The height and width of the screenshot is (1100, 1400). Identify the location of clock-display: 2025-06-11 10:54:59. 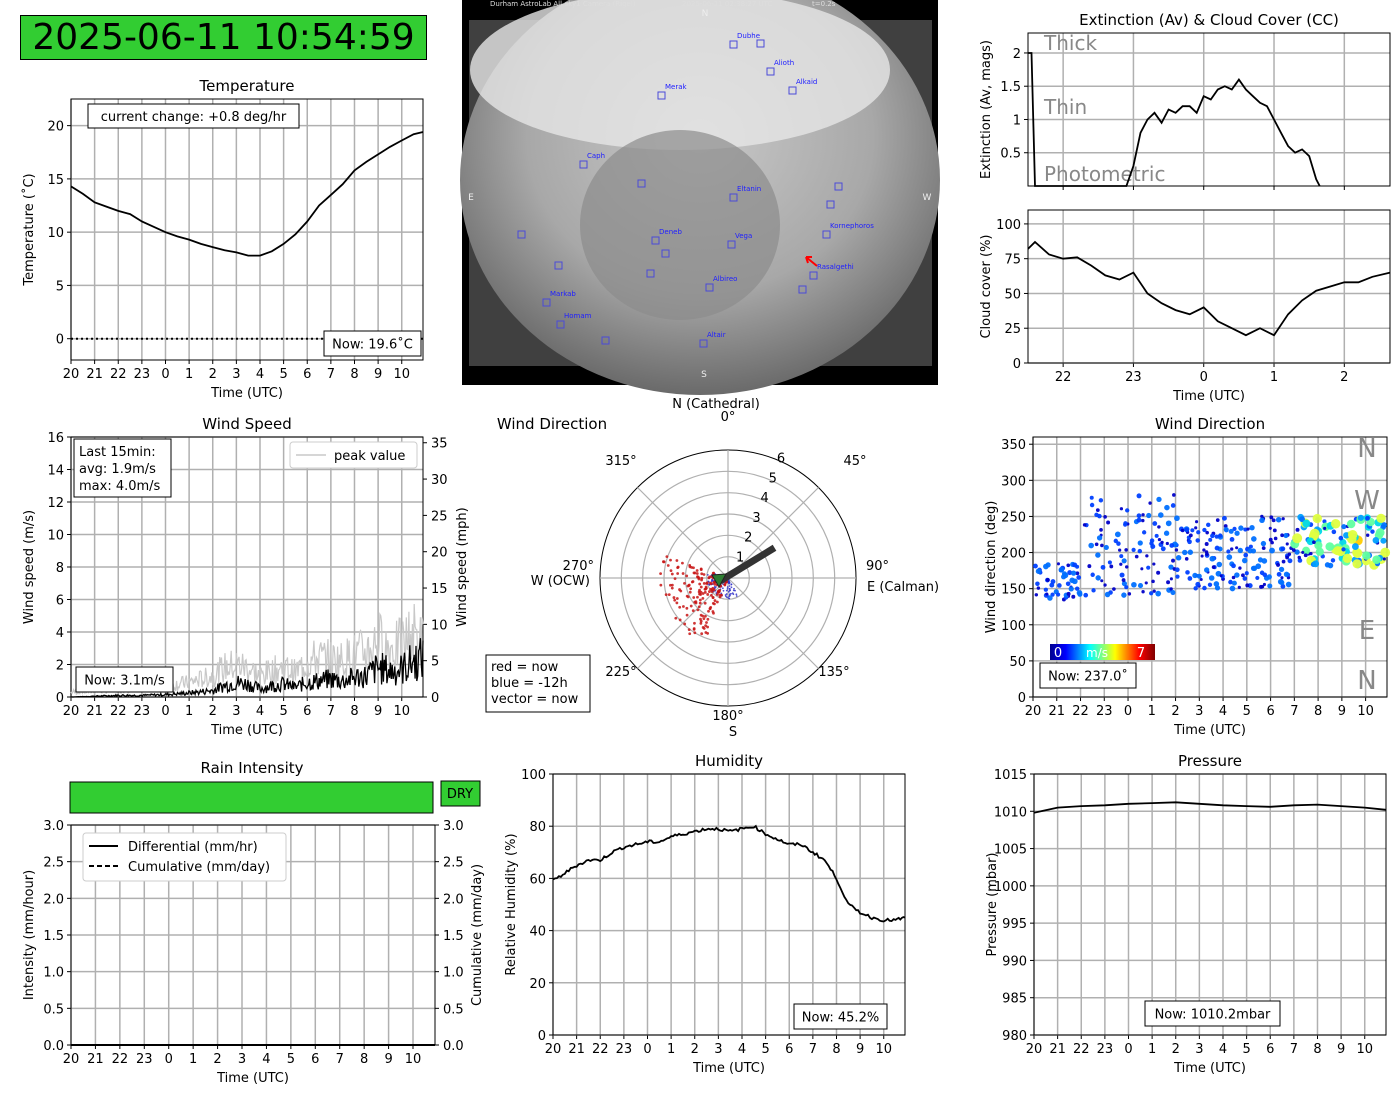
(223, 37).